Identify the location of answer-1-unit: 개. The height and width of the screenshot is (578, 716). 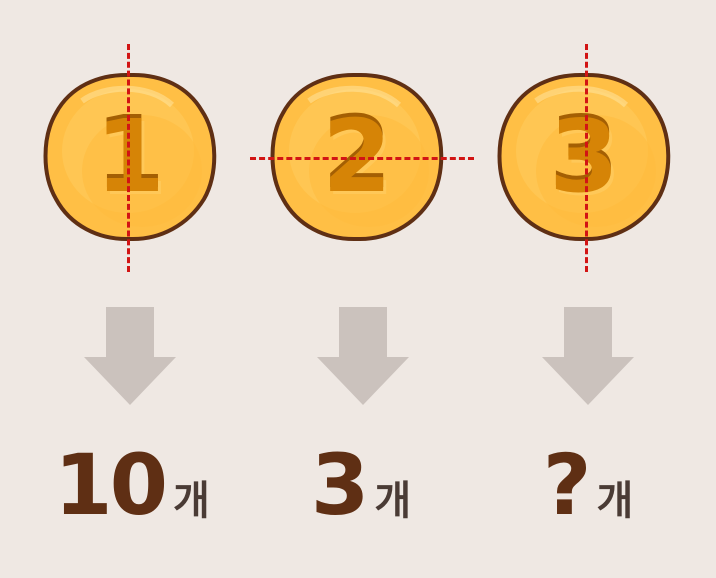
(191, 501).